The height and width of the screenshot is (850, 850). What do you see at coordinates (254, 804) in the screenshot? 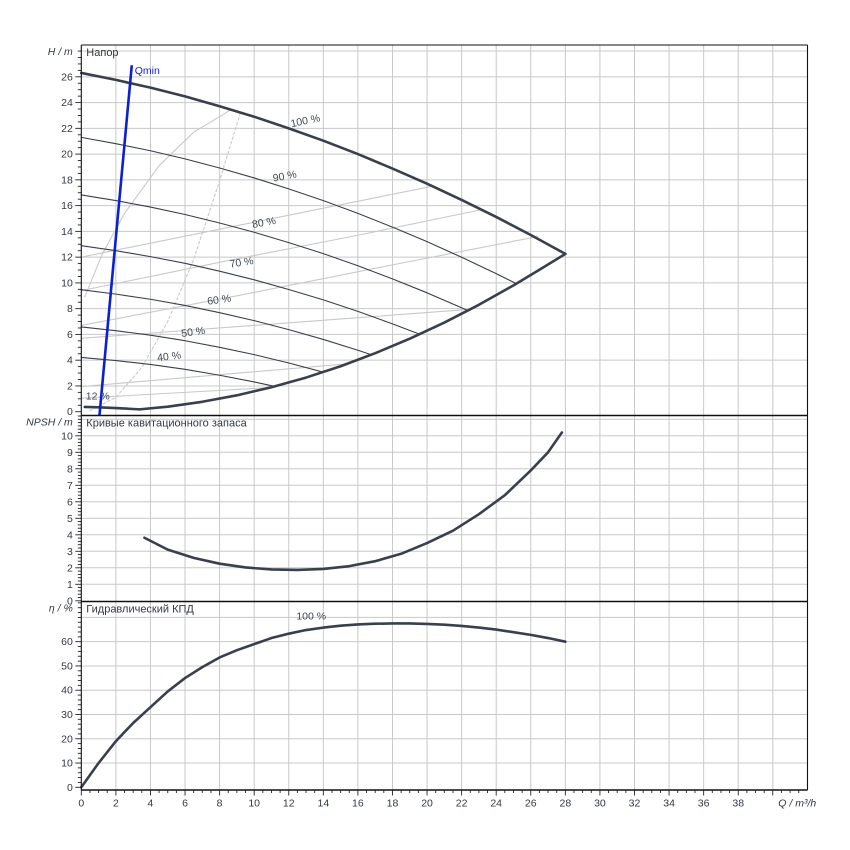
I see `x-tick-label: 10` at bounding box center [254, 804].